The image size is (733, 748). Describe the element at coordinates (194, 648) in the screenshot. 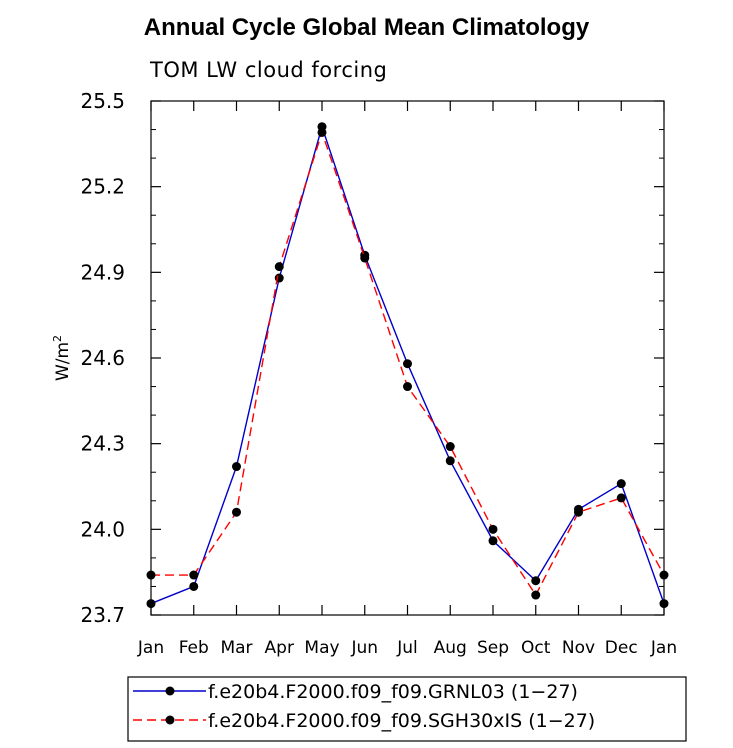

I see `x-tick-label: Feb` at that location.